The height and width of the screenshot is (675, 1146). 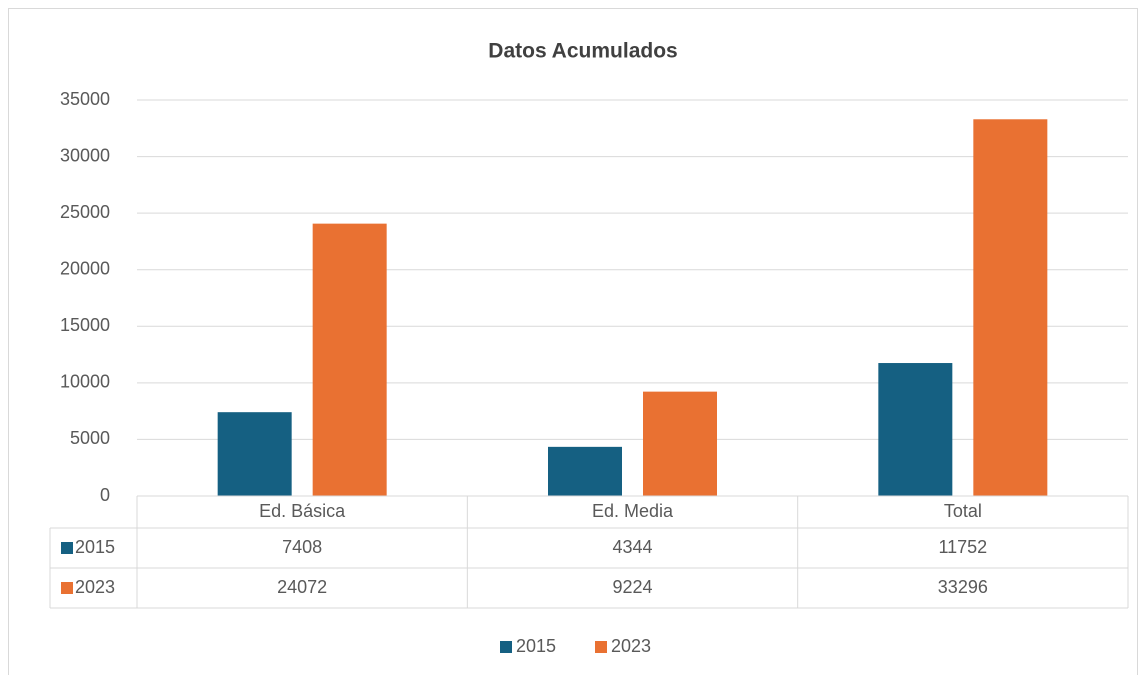 I want to click on x-tick-label: Ed. Básica, so click(x=302, y=511).